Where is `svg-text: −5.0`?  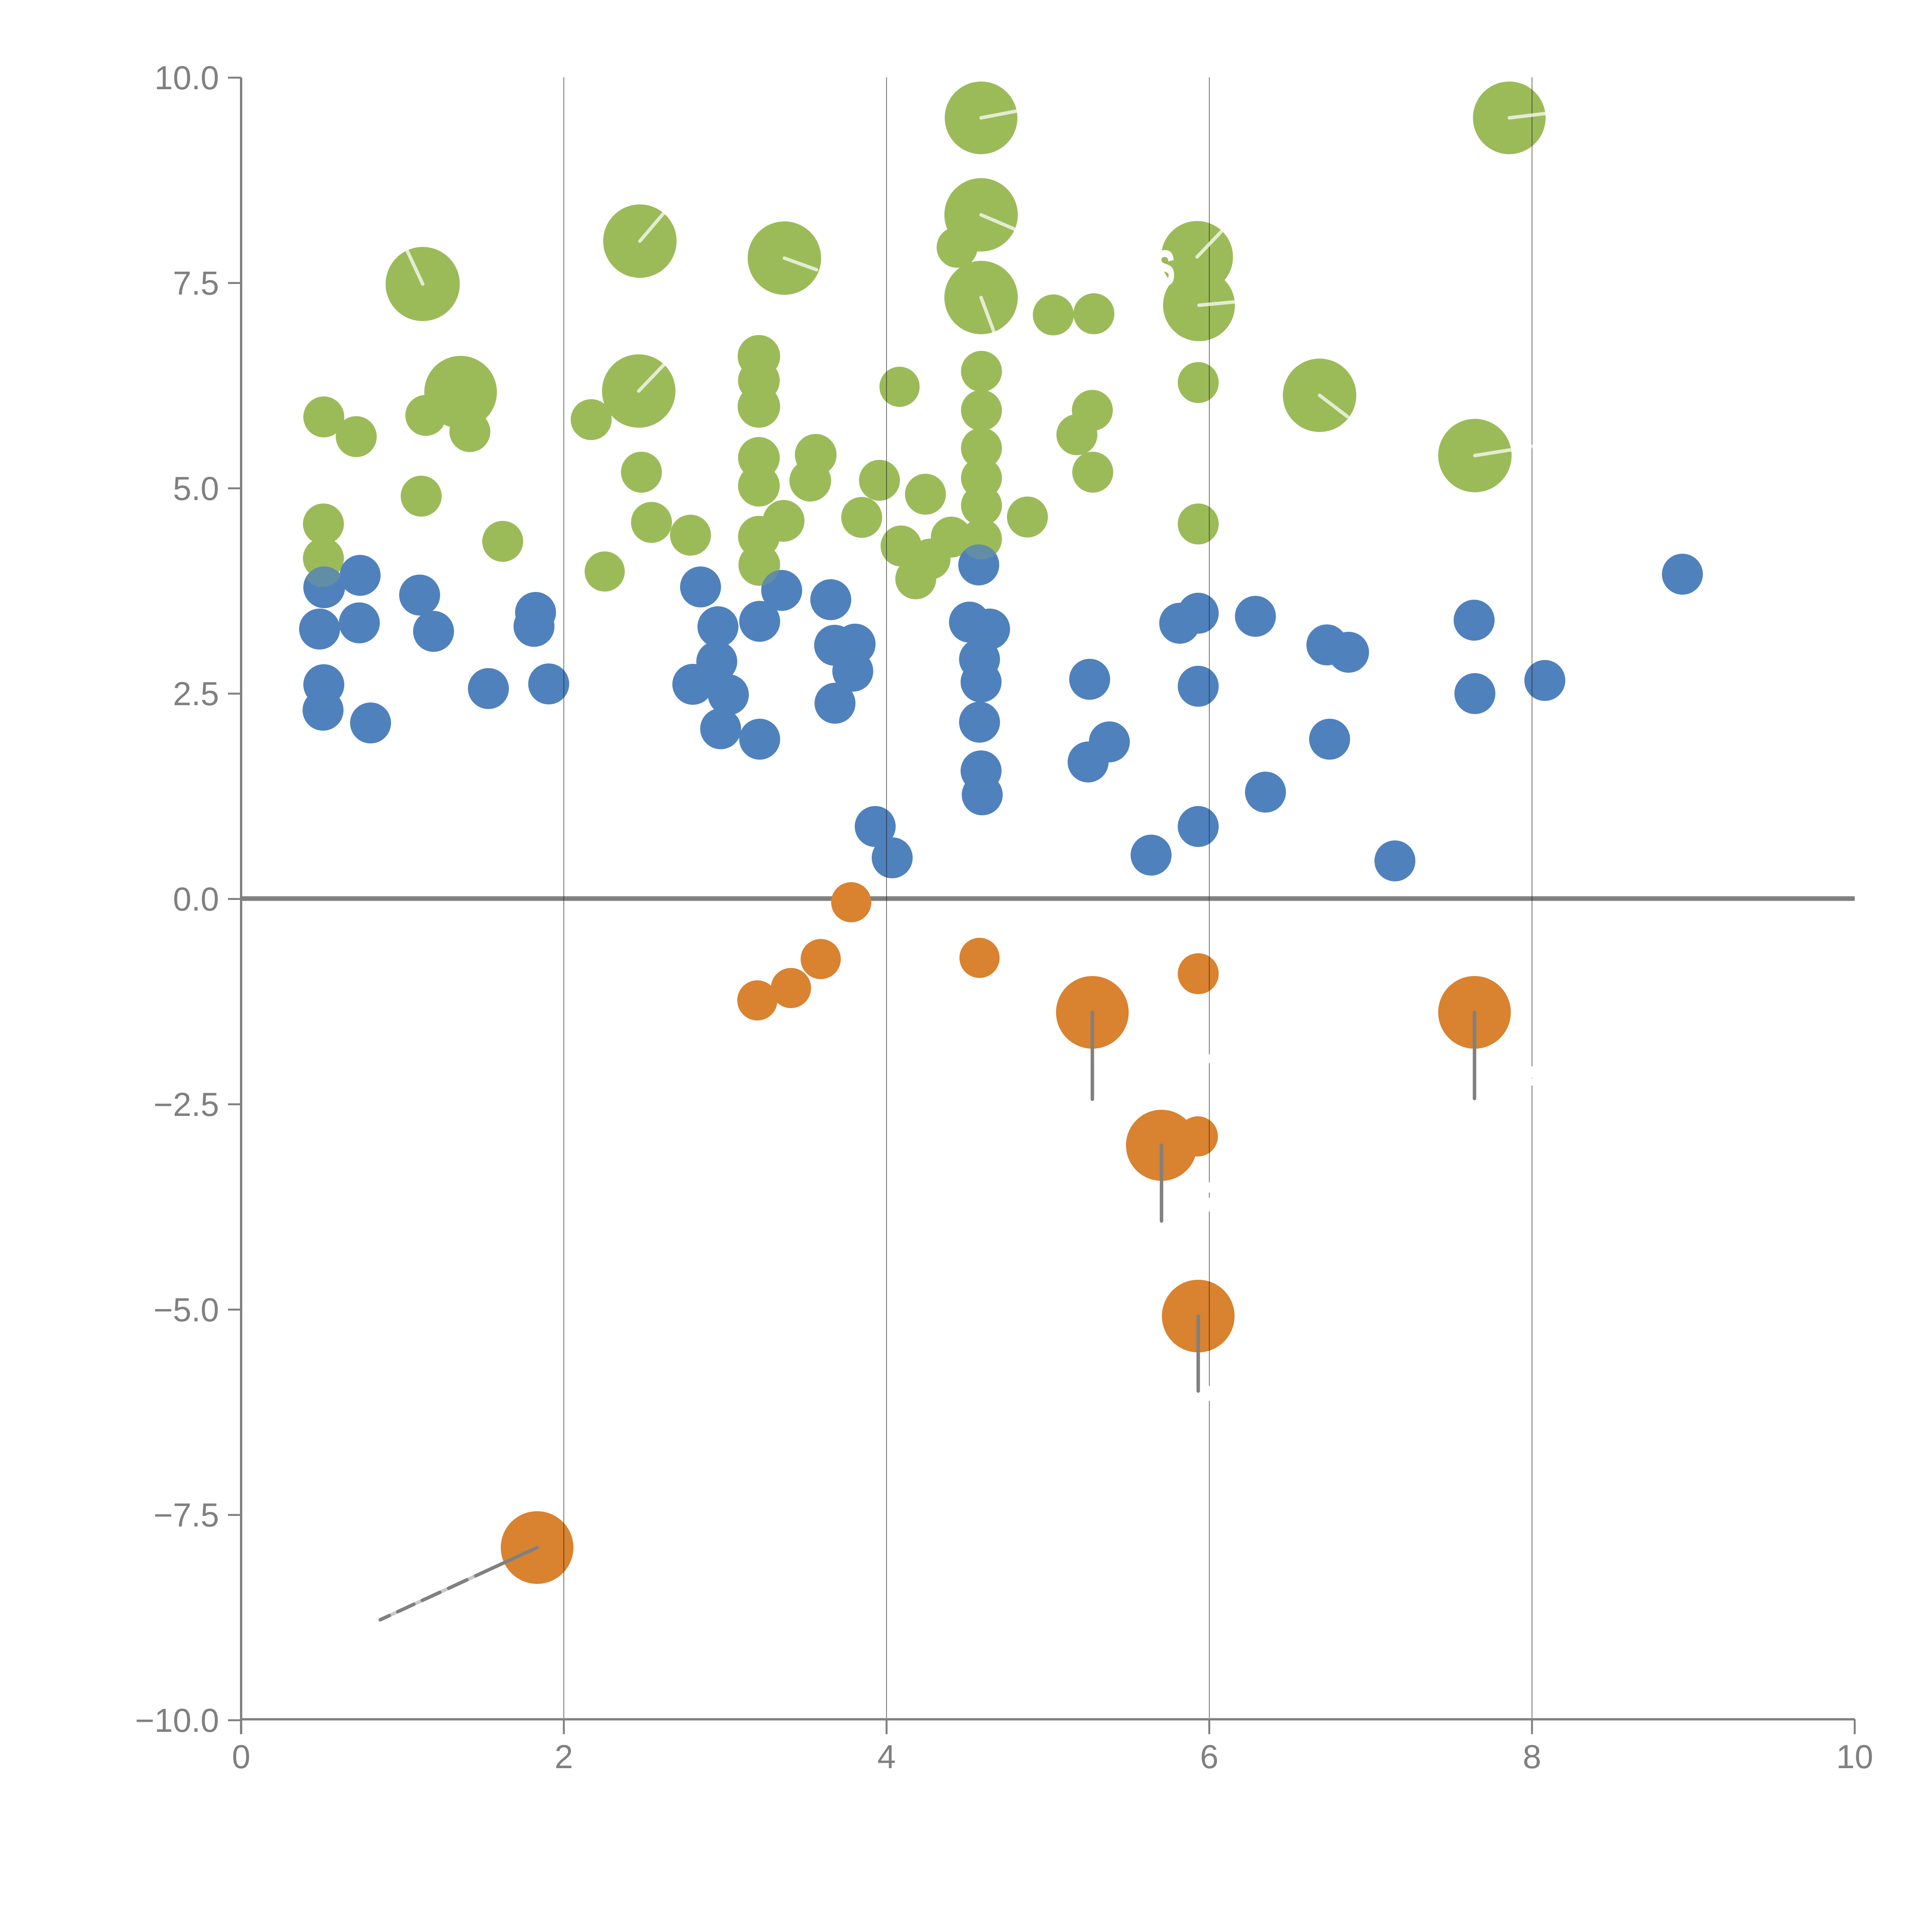 svg-text: −5.0 is located at coordinates (186, 1310).